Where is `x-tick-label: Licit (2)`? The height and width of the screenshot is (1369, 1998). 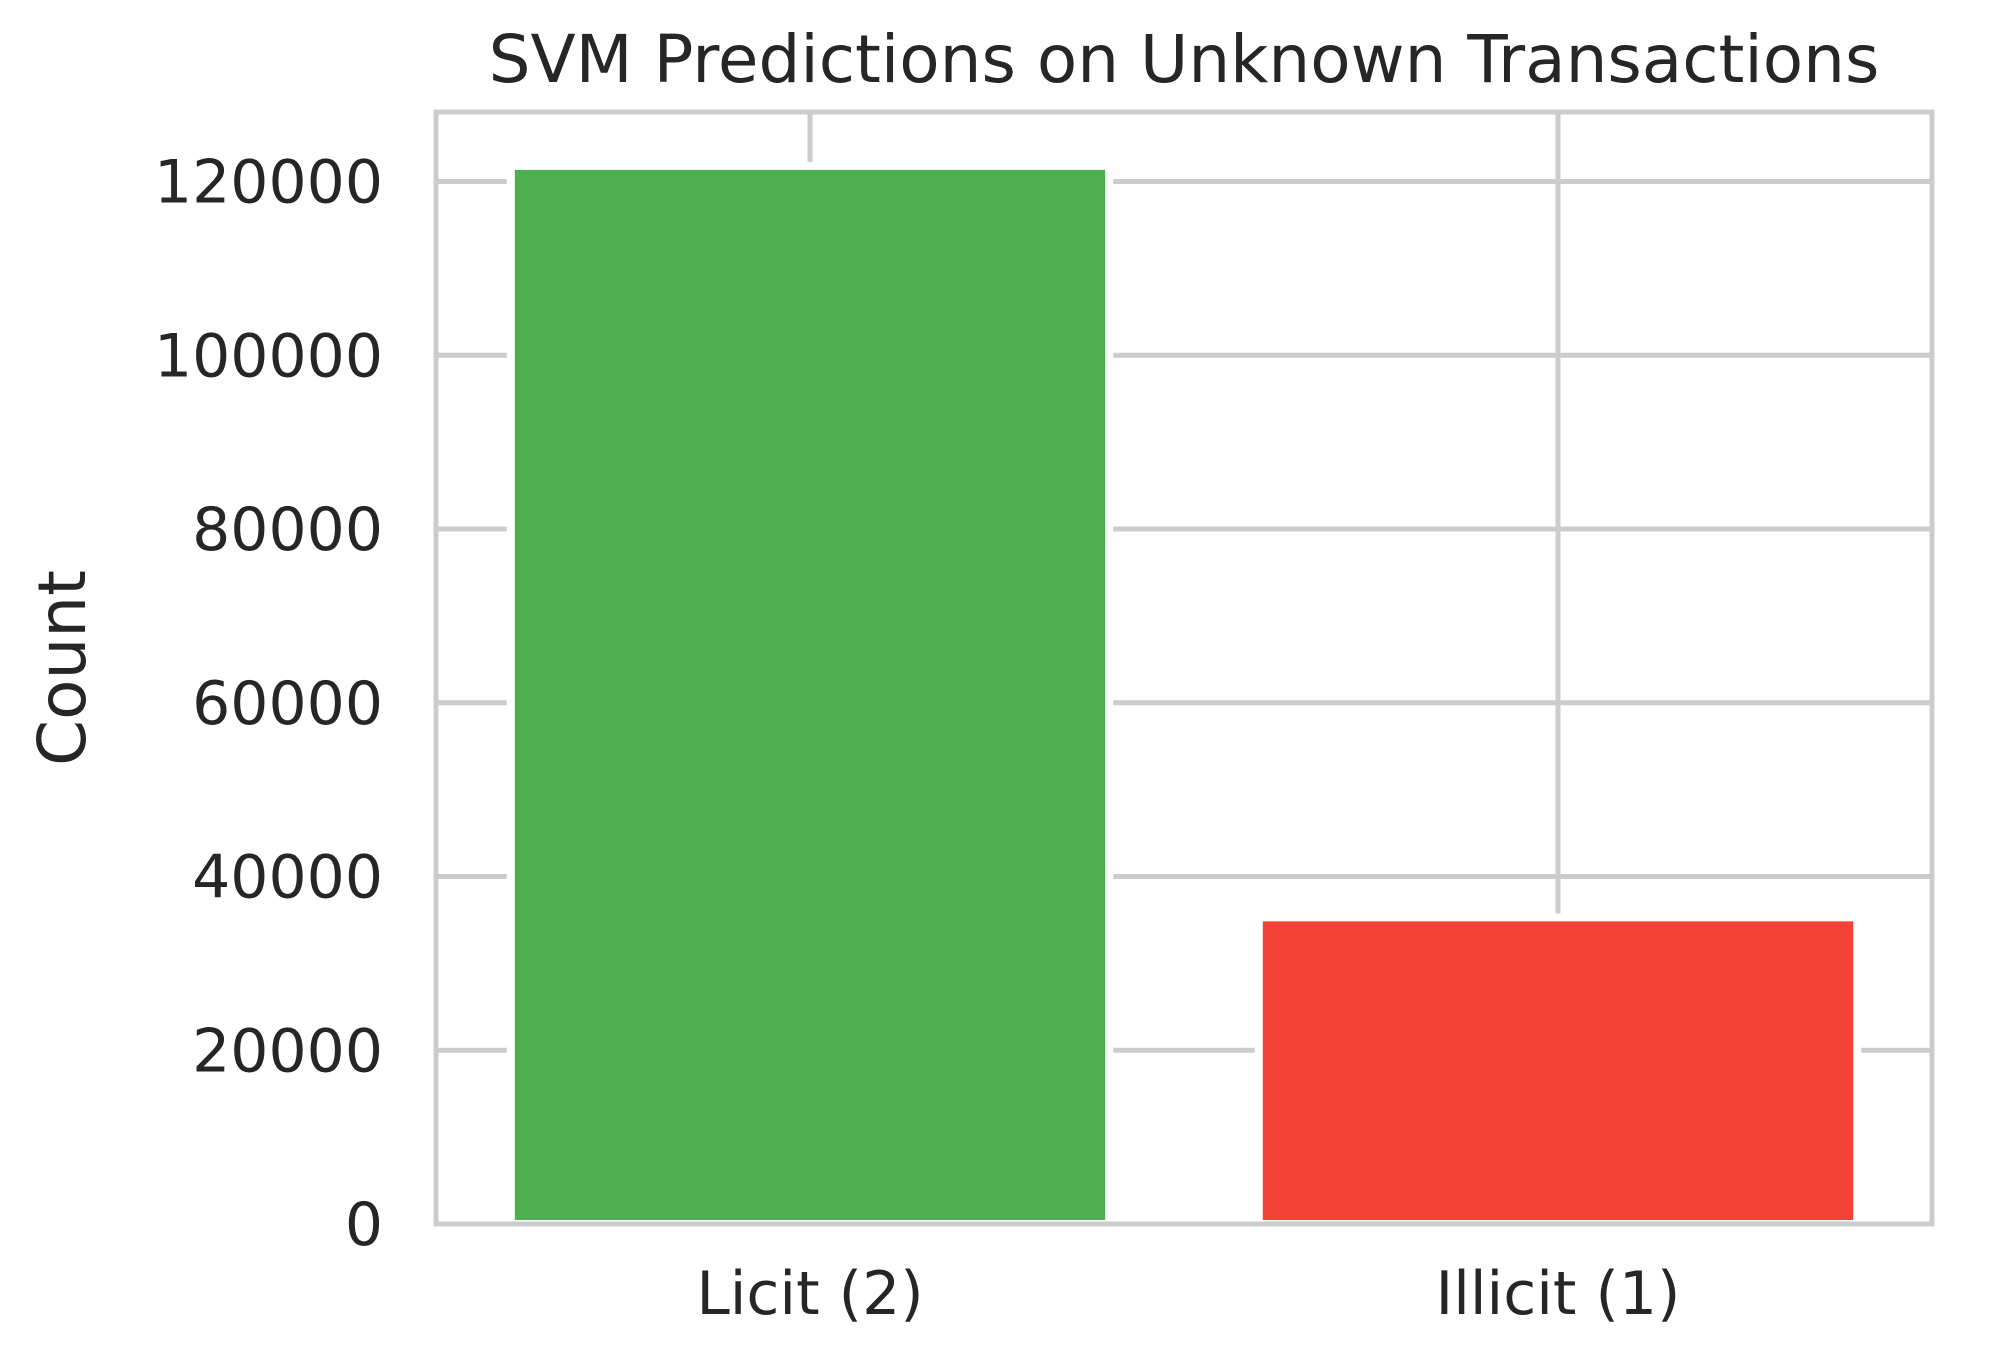
x-tick-label: Licit (2) is located at coordinates (809, 1294).